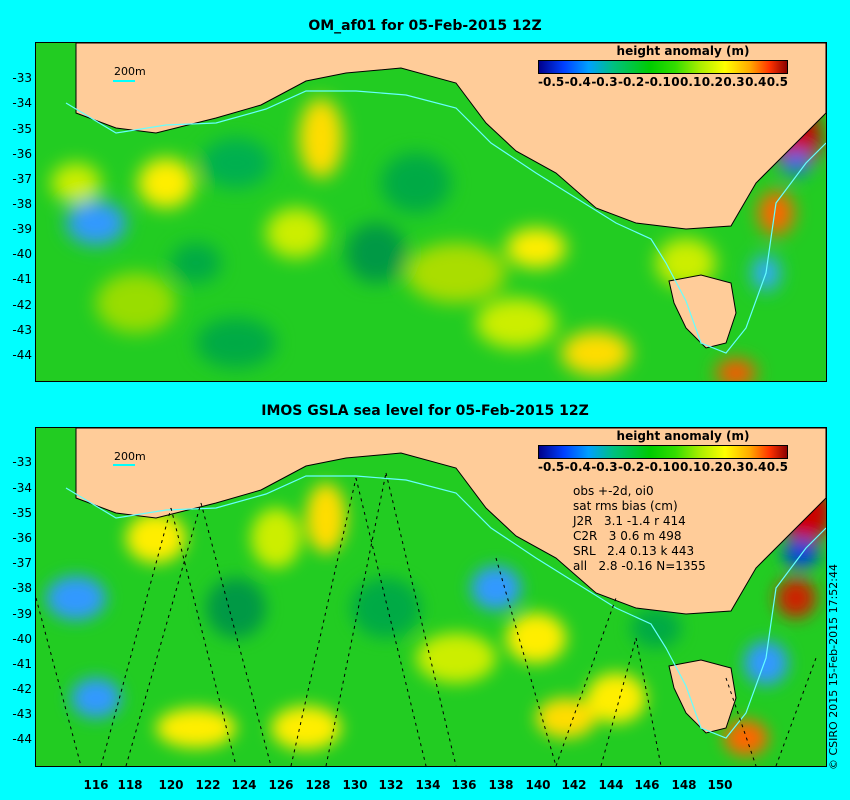  I want to click on lon-tick: 124, so click(244, 785).